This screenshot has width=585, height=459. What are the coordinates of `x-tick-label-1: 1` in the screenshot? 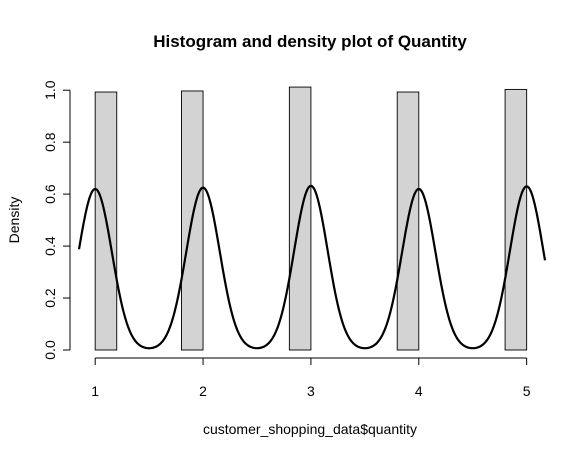 It's located at (95, 391).